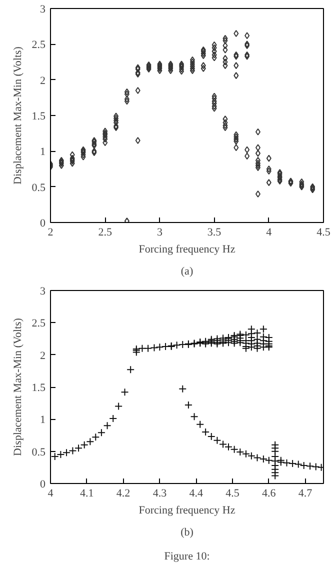  What do you see at coordinates (105, 232) in the screenshot?
I see `x-tick-label: 2.5` at bounding box center [105, 232].